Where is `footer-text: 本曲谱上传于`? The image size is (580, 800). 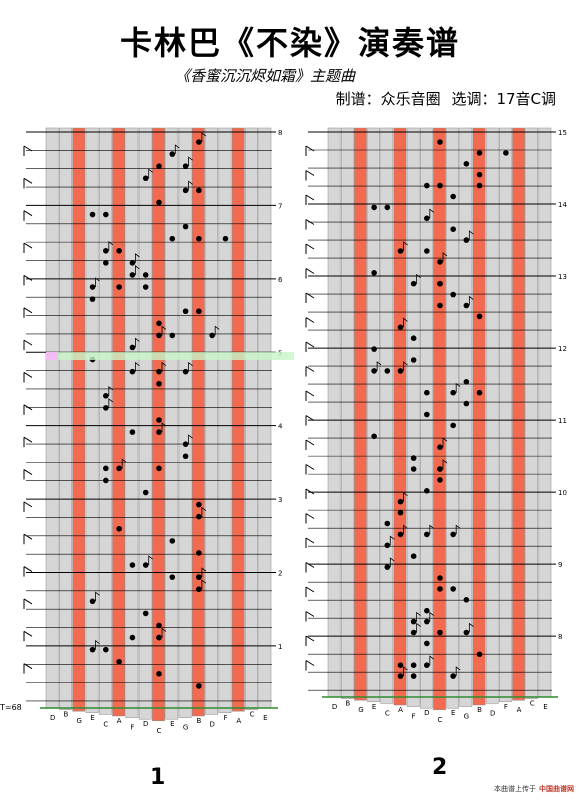
footer-text: 本曲谱上传于 is located at coordinates (515, 789).